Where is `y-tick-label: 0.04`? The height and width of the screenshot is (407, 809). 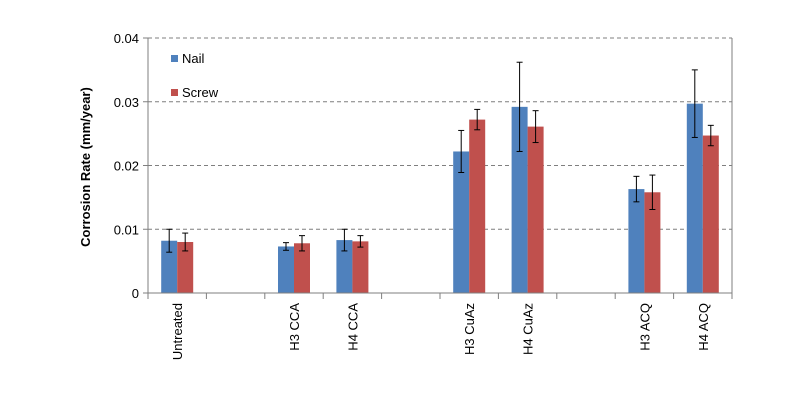 y-tick-label: 0.04 is located at coordinates (126, 38).